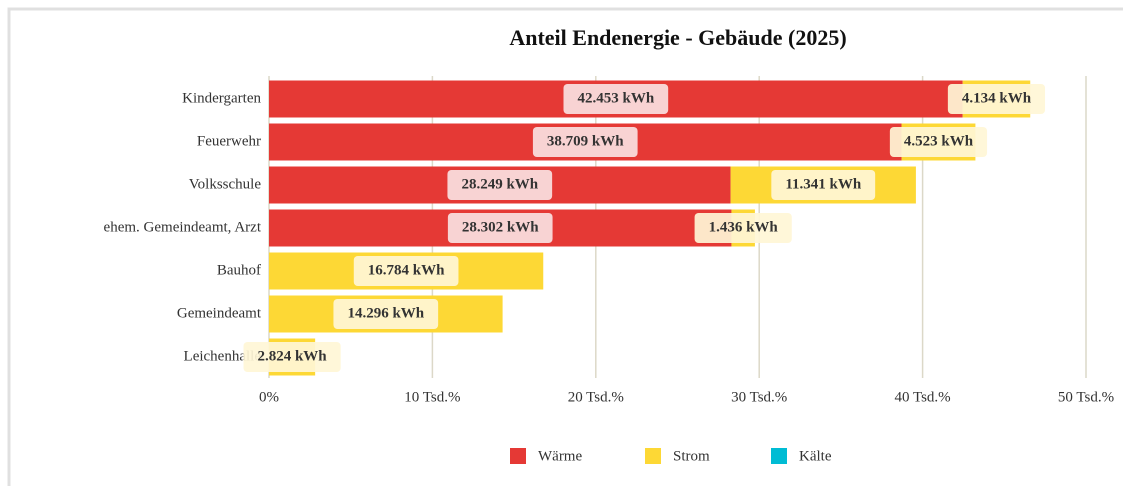 Image resolution: width=1123 pixels, height=486 pixels. What do you see at coordinates (759, 397) in the screenshot?
I see `x-tick-label: 30 Tsd.%` at bounding box center [759, 397].